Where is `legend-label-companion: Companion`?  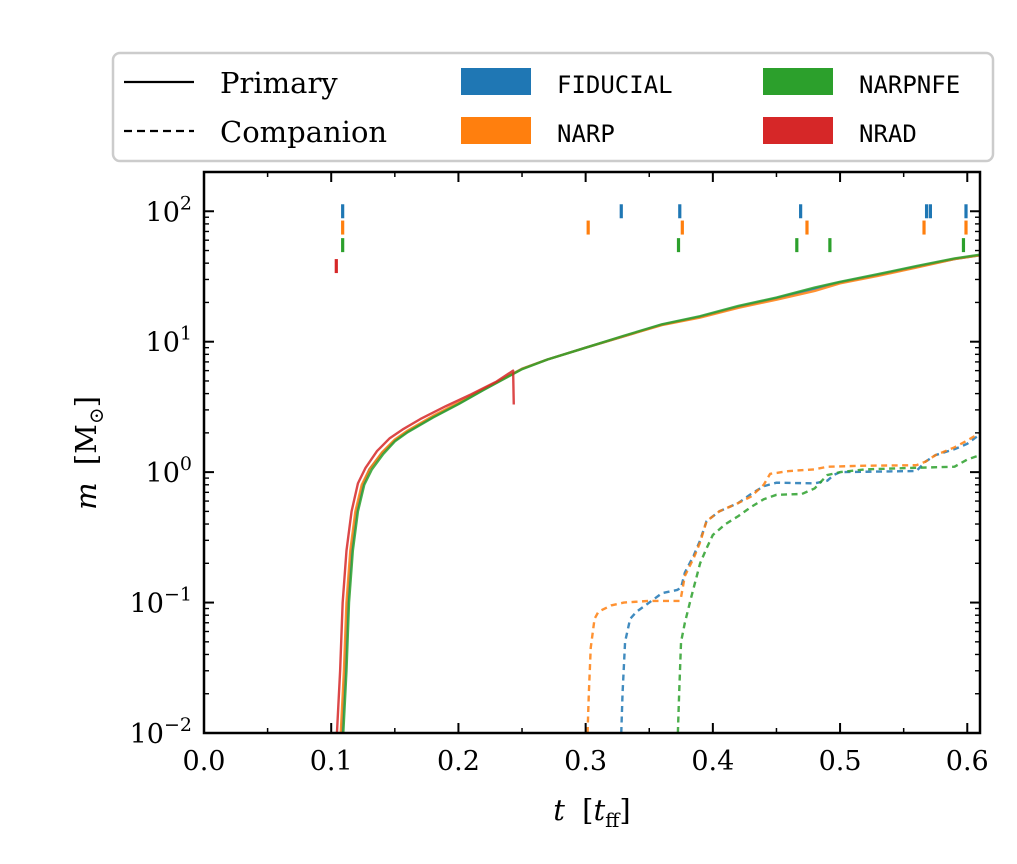
legend-label-companion: Companion is located at coordinates (303, 132).